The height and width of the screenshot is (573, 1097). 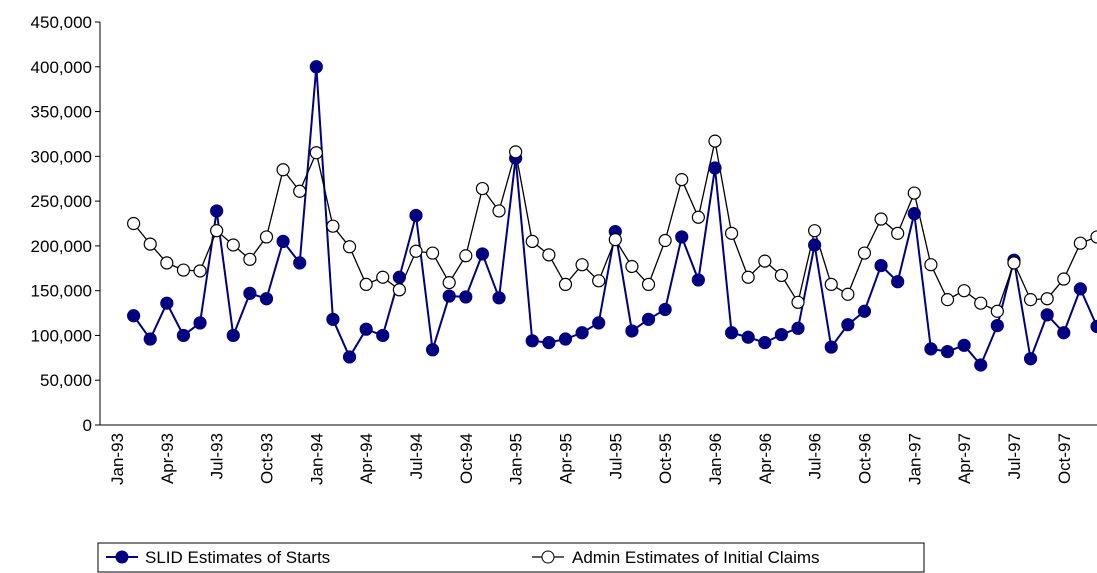 I want to click on x-tick-label: Oct-94, so click(x=466, y=458).